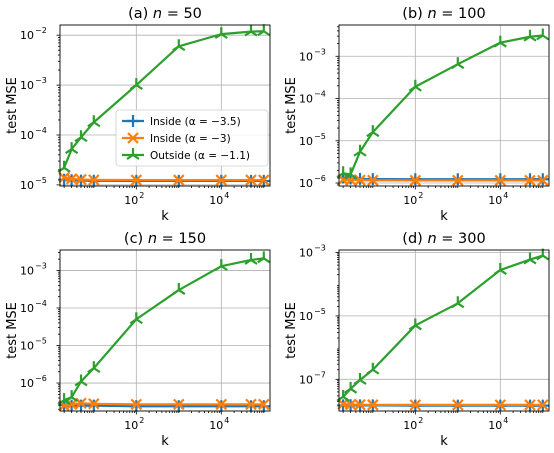 The width and height of the screenshot is (554, 453). Describe the element at coordinates (320, 374) in the screenshot. I see `y-tick-label-exponent: −7` at that location.